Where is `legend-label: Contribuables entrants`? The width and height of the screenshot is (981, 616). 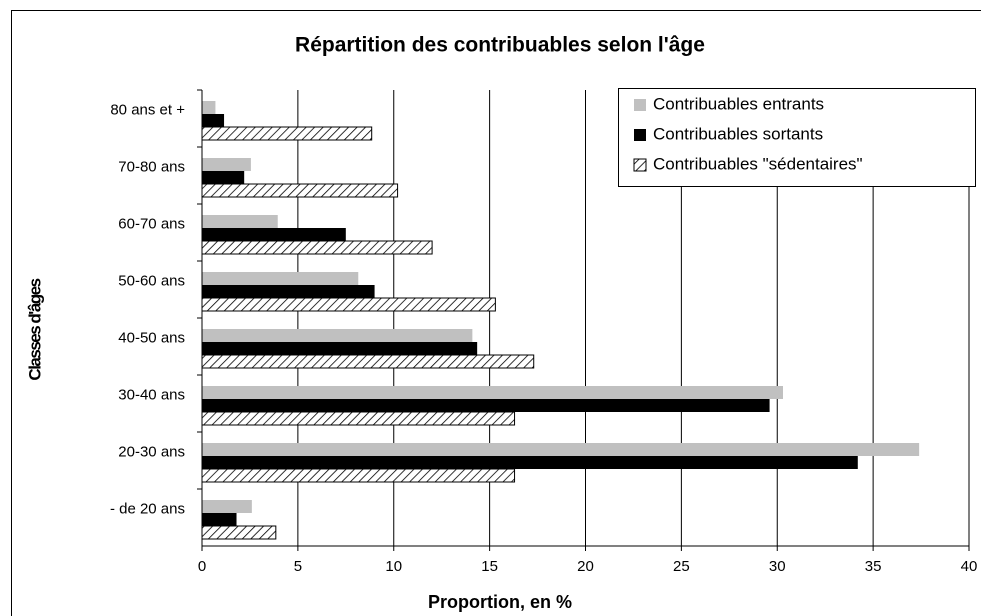
legend-label: Contribuables entrants is located at coordinates (738, 103).